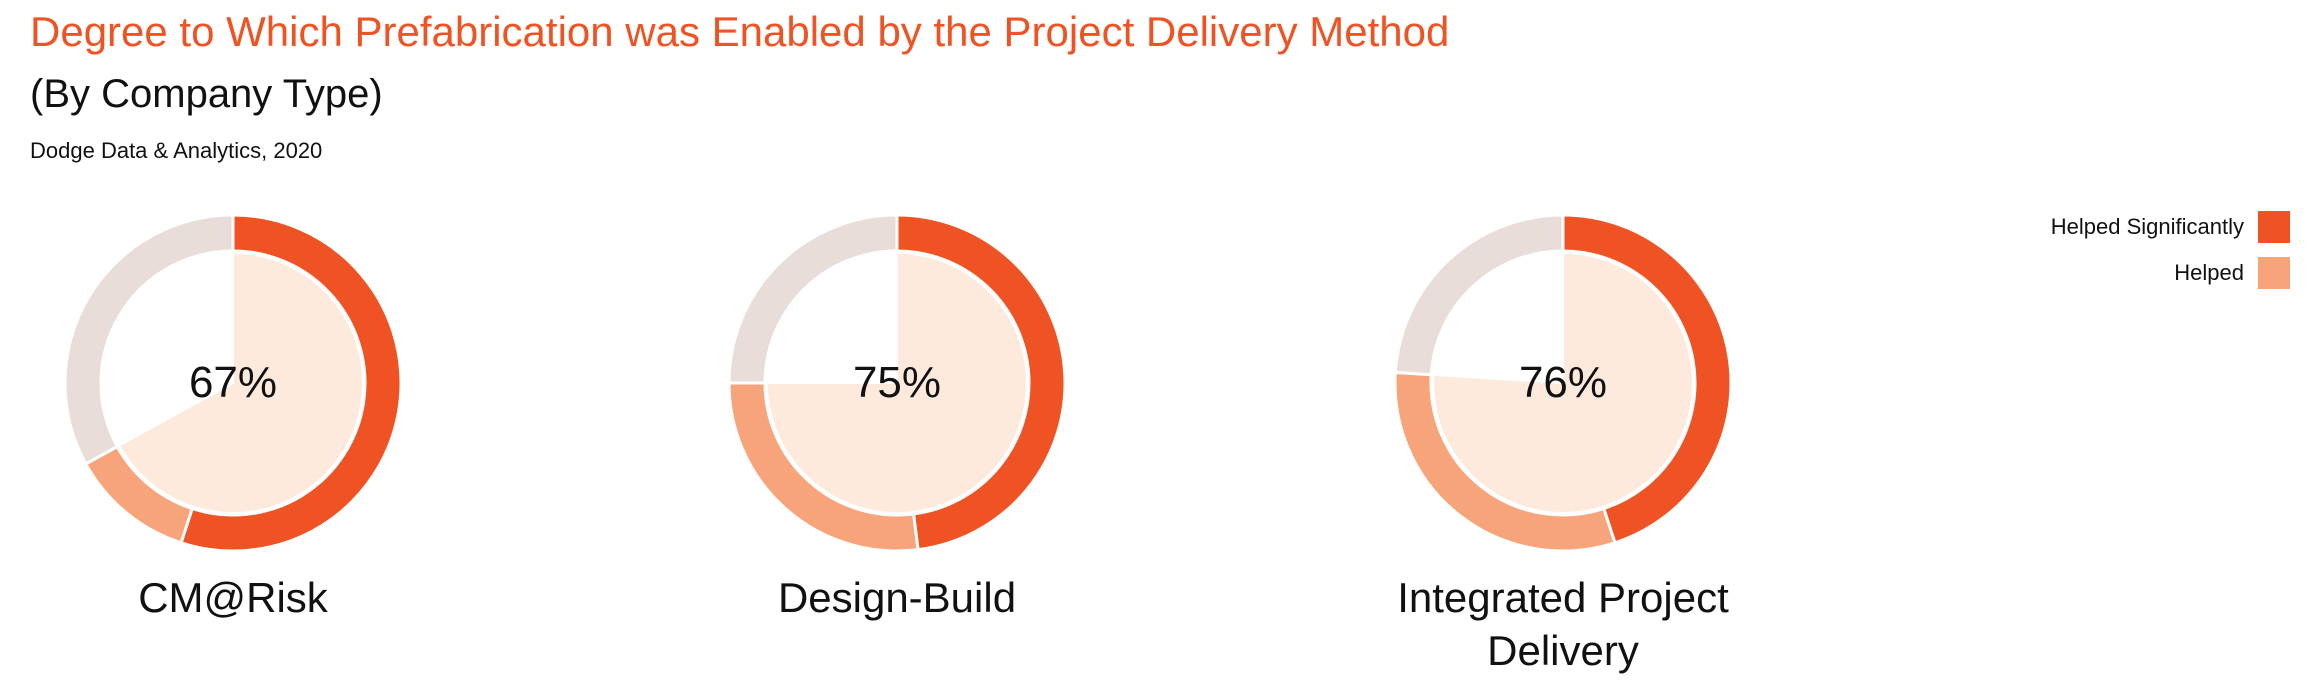  I want to click on category-label: CM@Risk, so click(233, 597).